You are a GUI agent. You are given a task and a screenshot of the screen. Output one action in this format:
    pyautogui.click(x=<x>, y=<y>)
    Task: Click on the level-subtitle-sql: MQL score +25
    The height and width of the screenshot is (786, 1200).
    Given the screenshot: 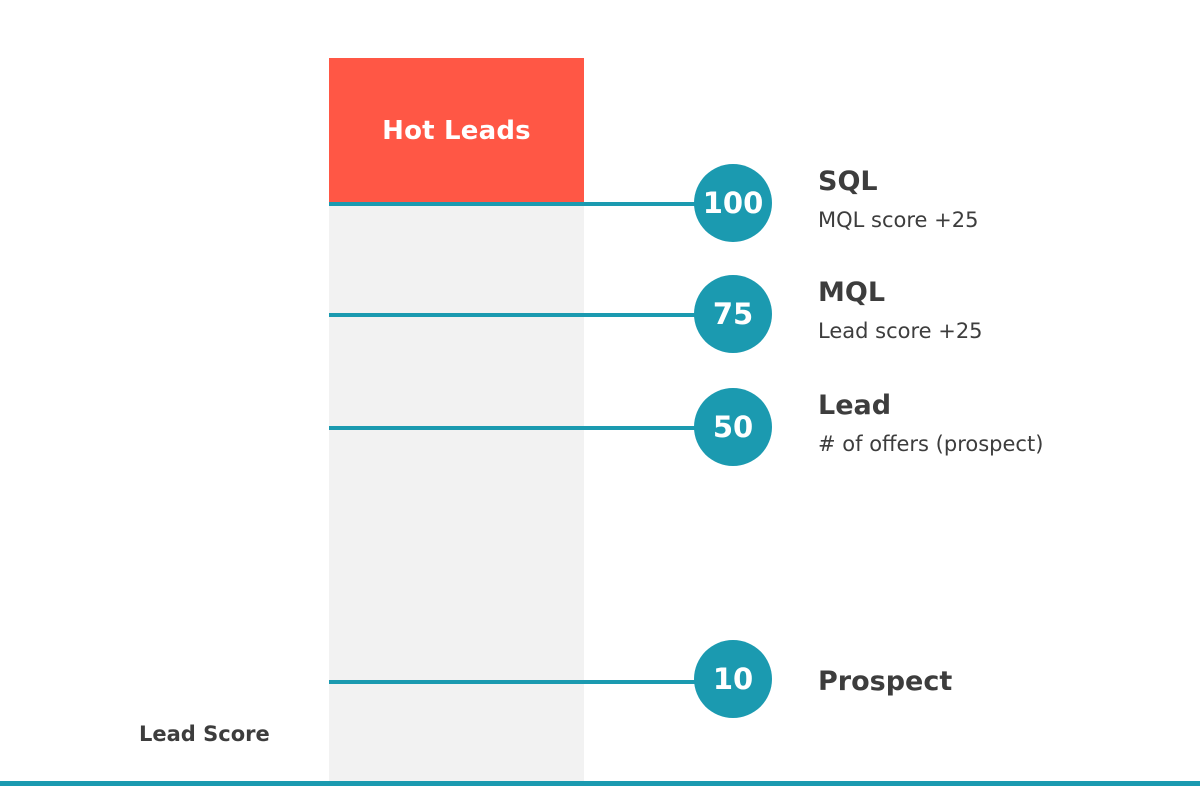 What is the action you would take?
    pyautogui.click(x=898, y=220)
    